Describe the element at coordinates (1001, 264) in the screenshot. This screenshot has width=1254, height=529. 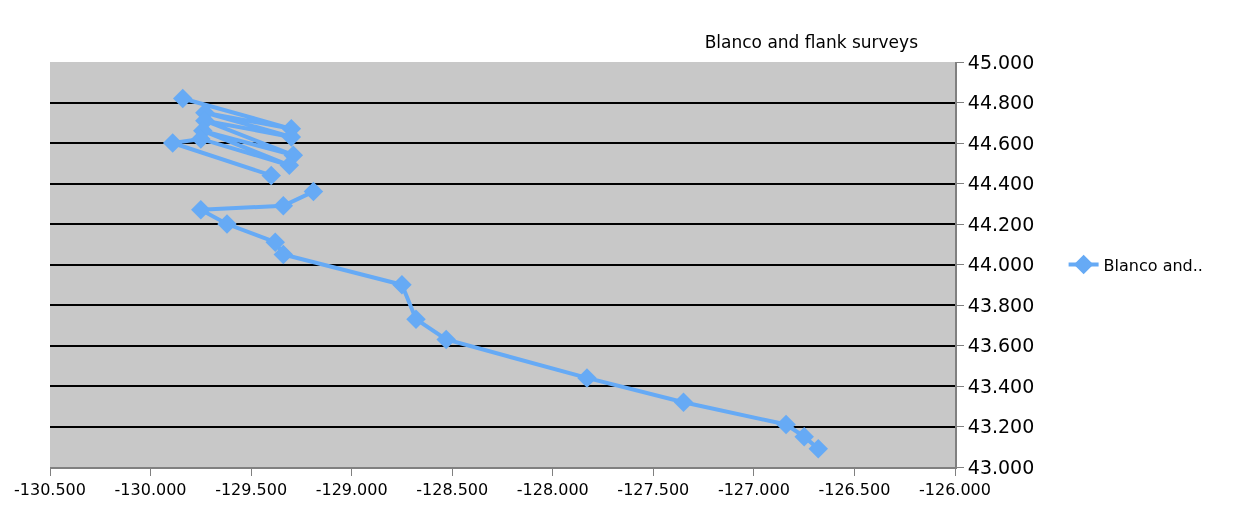
I see `y-tick-label: 44.000` at that location.